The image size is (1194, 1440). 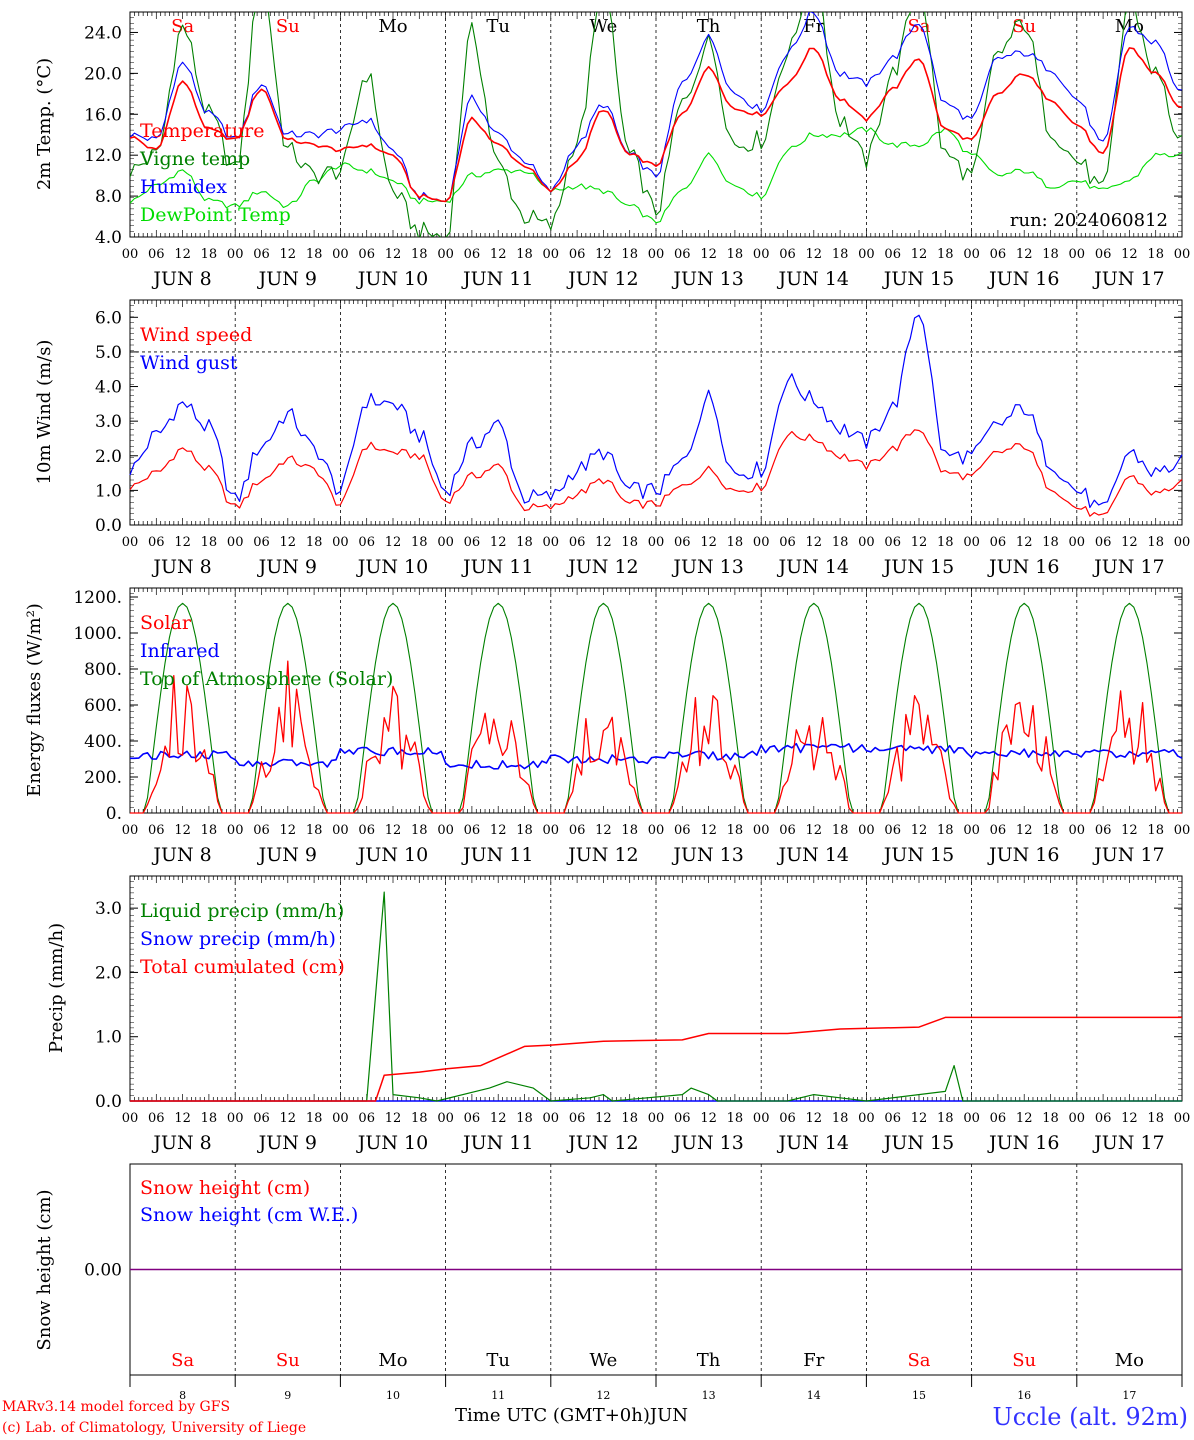 I want to click on y-tick-label: 200., so click(x=103, y=778).